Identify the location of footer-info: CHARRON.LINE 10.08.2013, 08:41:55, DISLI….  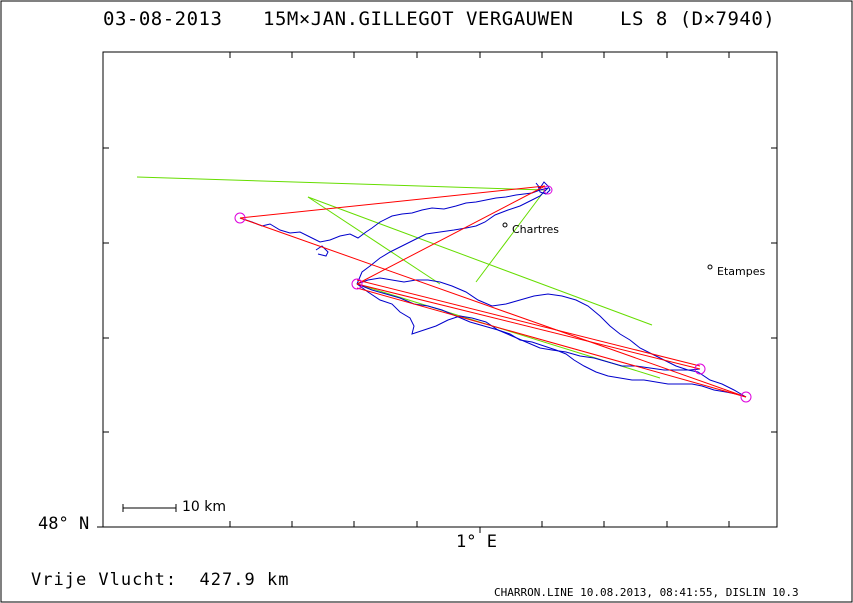
(646, 592).